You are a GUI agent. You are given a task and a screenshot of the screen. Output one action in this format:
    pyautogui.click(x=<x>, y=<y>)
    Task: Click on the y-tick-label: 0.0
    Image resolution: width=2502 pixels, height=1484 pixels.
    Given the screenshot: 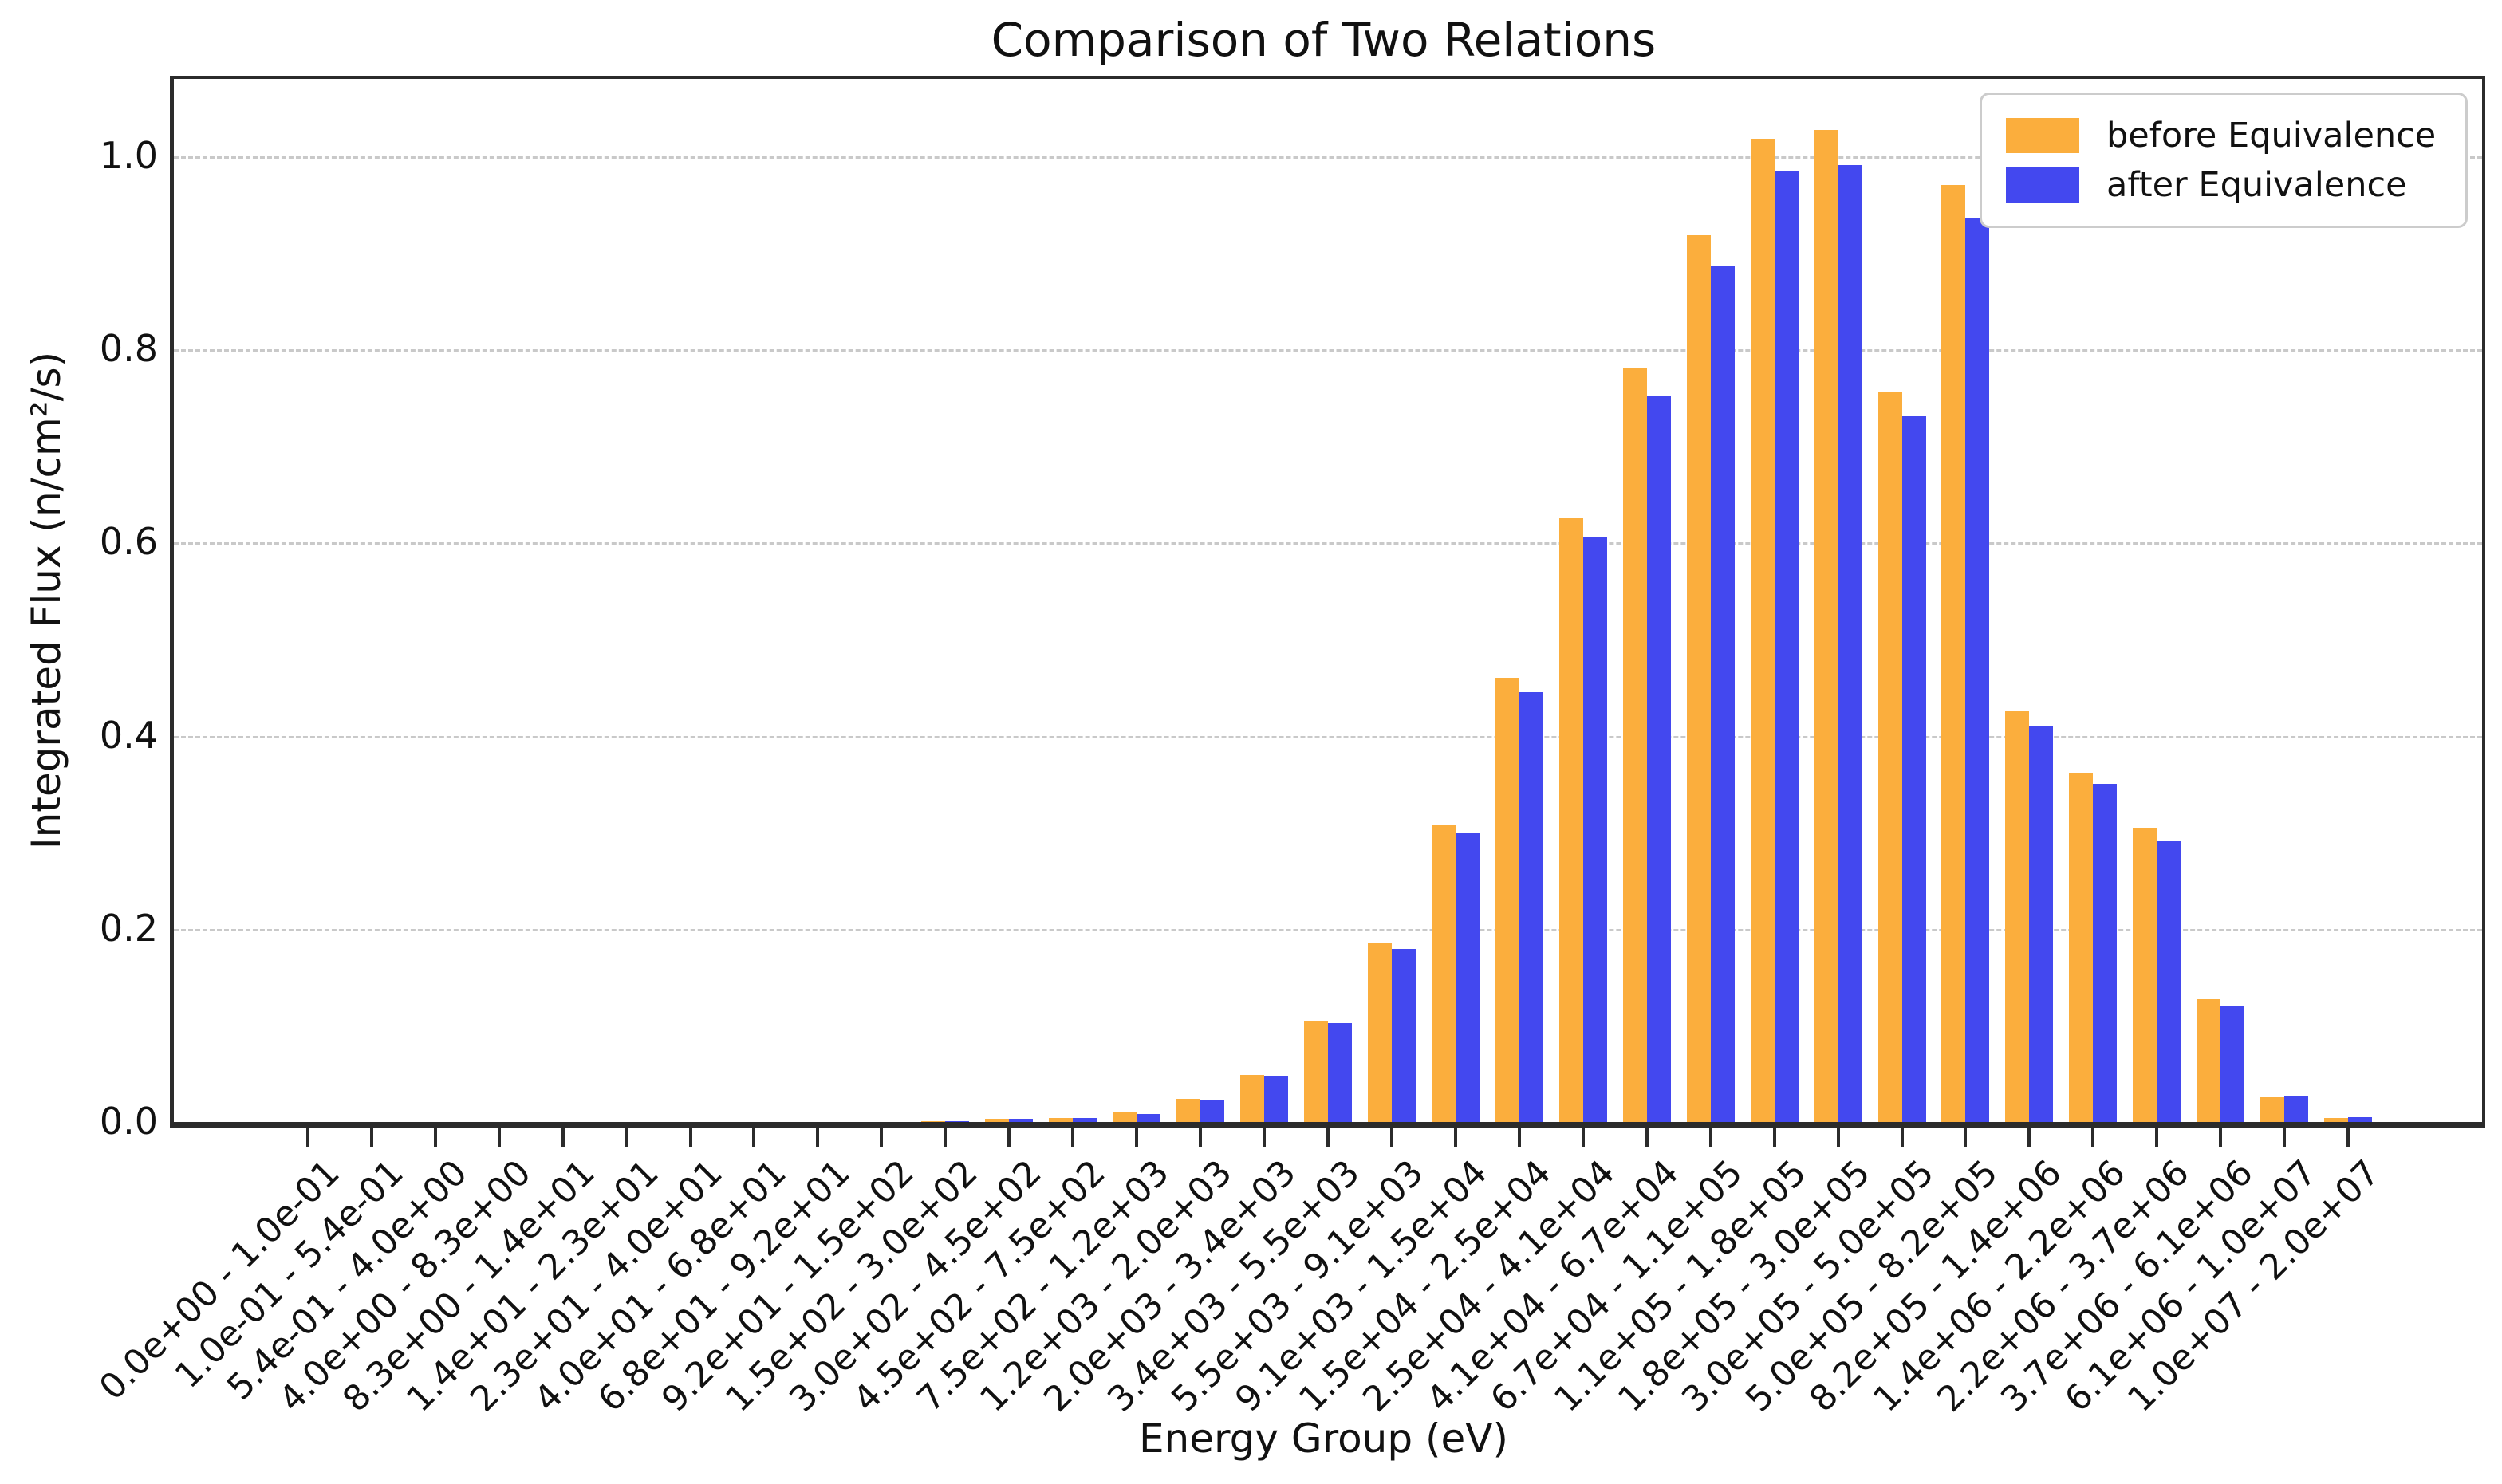 What is the action you would take?
    pyautogui.click(x=128, y=1121)
    